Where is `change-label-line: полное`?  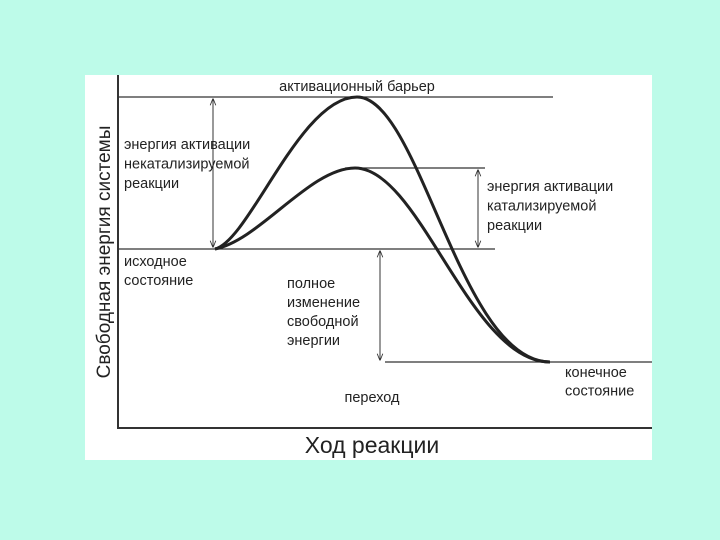 change-label-line: полное is located at coordinates (311, 284).